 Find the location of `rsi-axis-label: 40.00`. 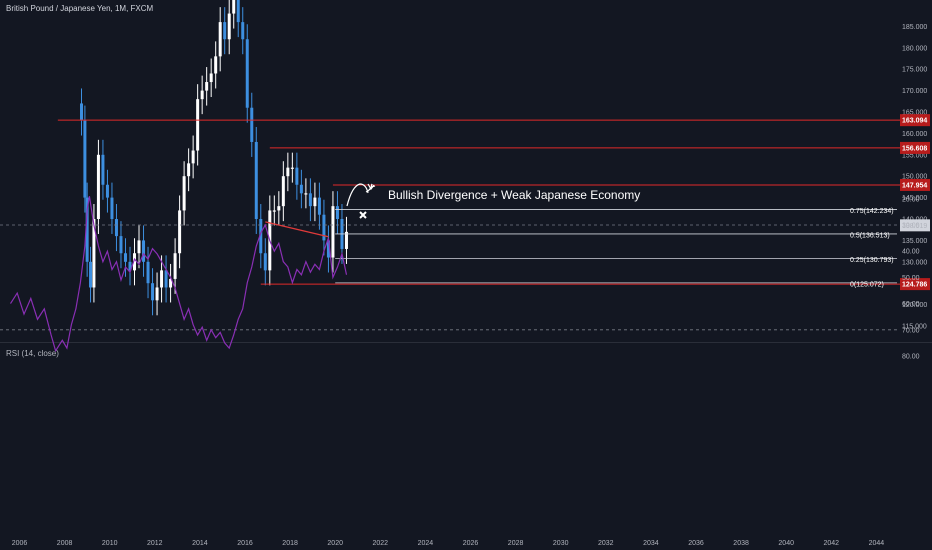

rsi-axis-label: 40.00 is located at coordinates (911, 252).